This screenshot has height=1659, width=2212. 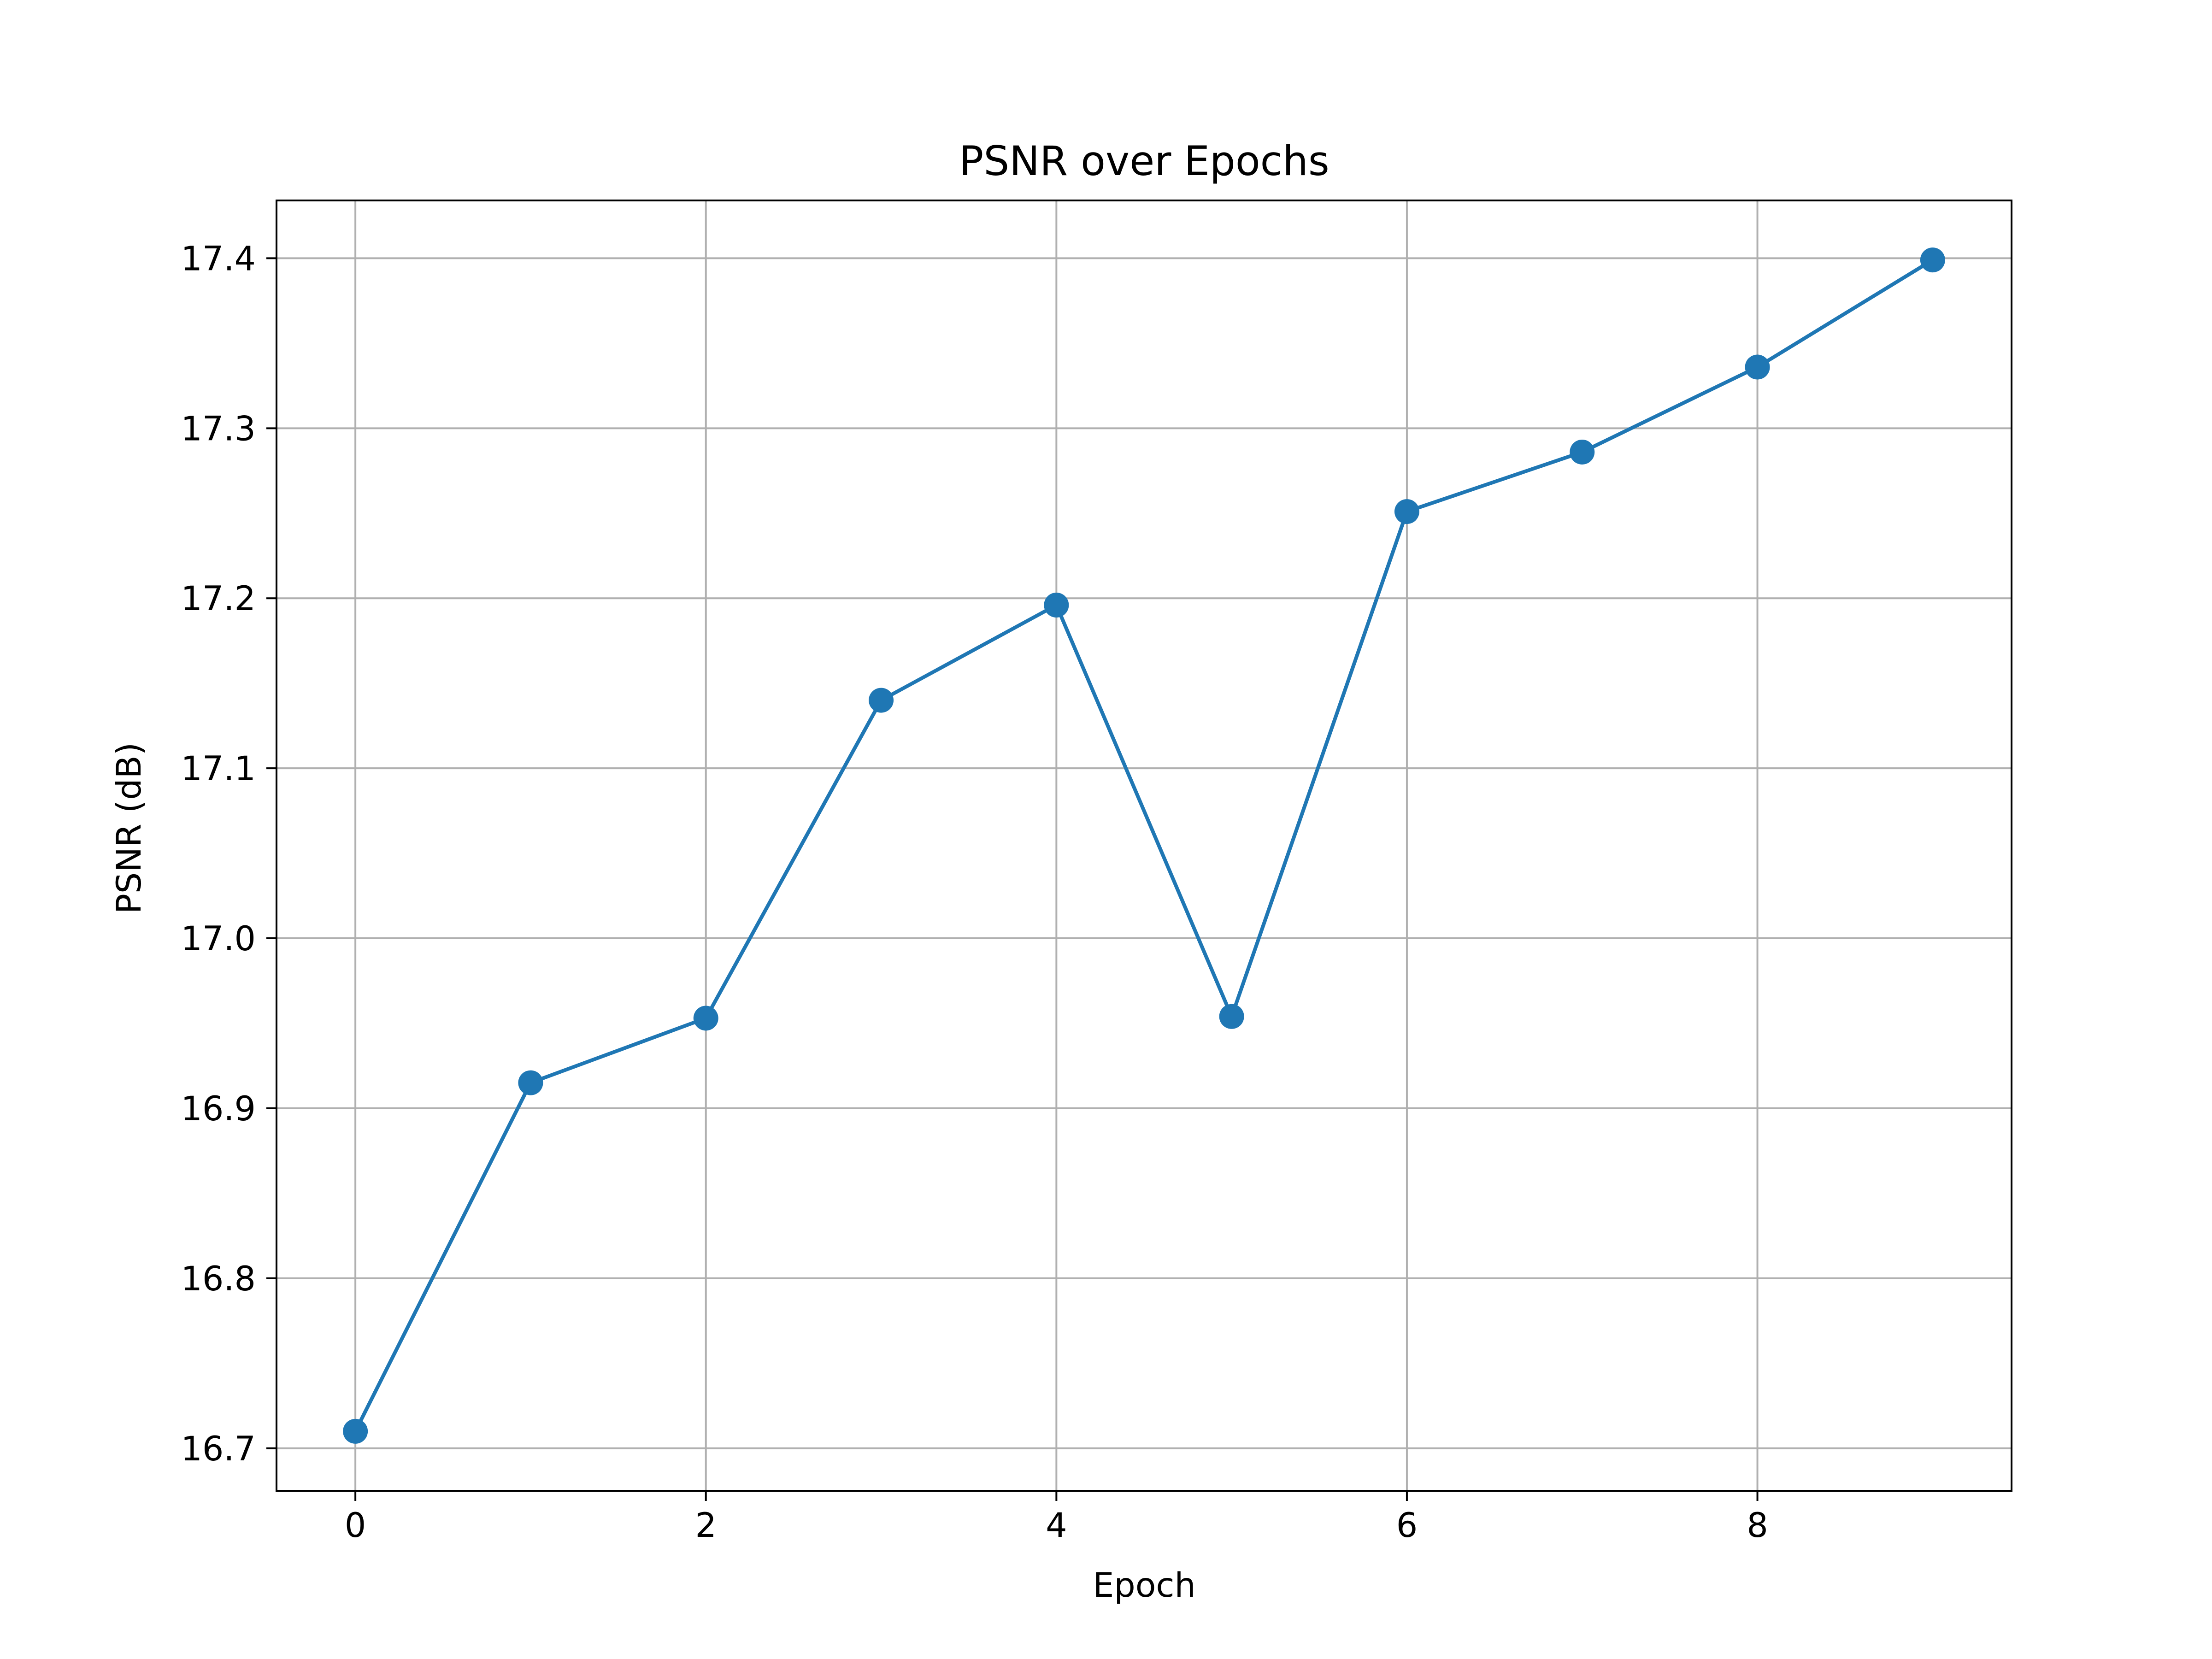 I want to click on y-tick-label: 17.1, so click(x=218, y=768).